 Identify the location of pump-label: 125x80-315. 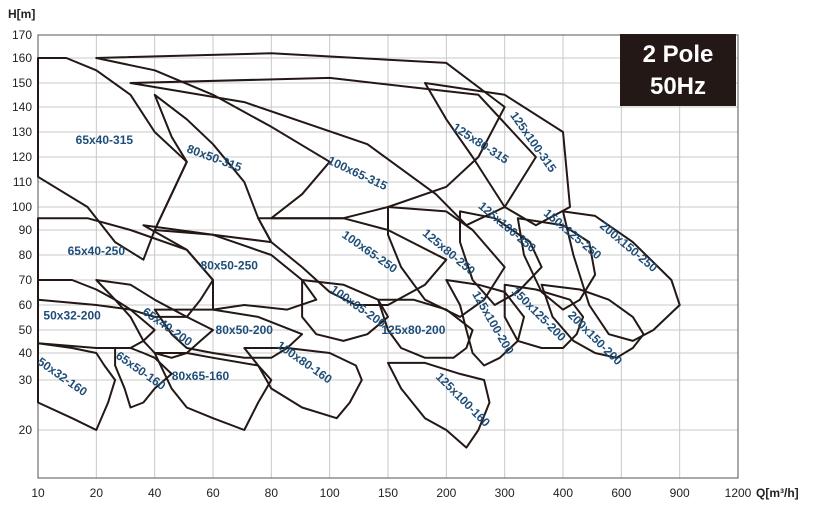
(481, 143).